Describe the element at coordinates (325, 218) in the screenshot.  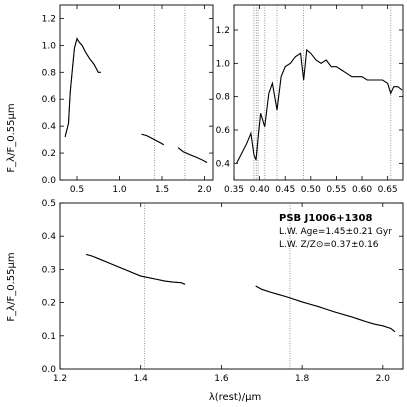
I see `annotation-title: PSB J1006+1308` at that location.